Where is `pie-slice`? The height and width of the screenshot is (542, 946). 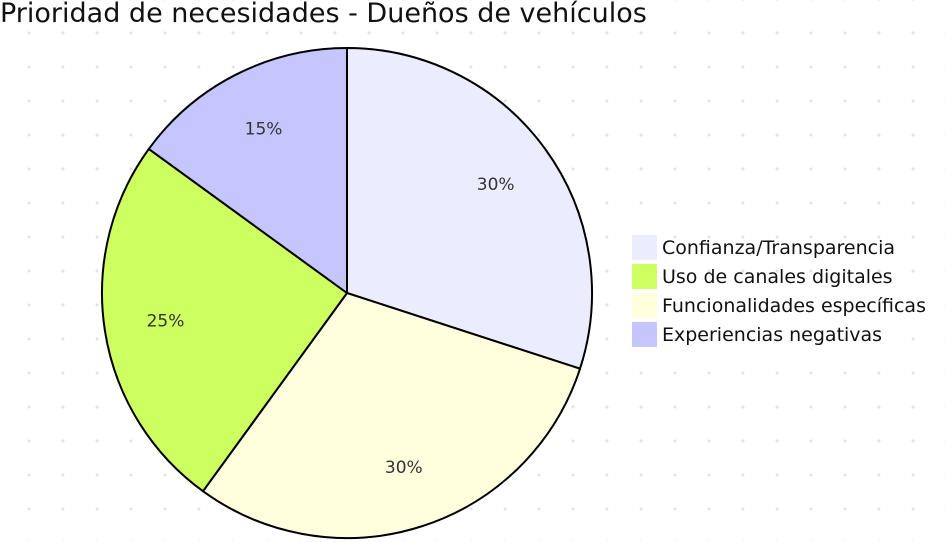 pie-slice is located at coordinates (247, 170).